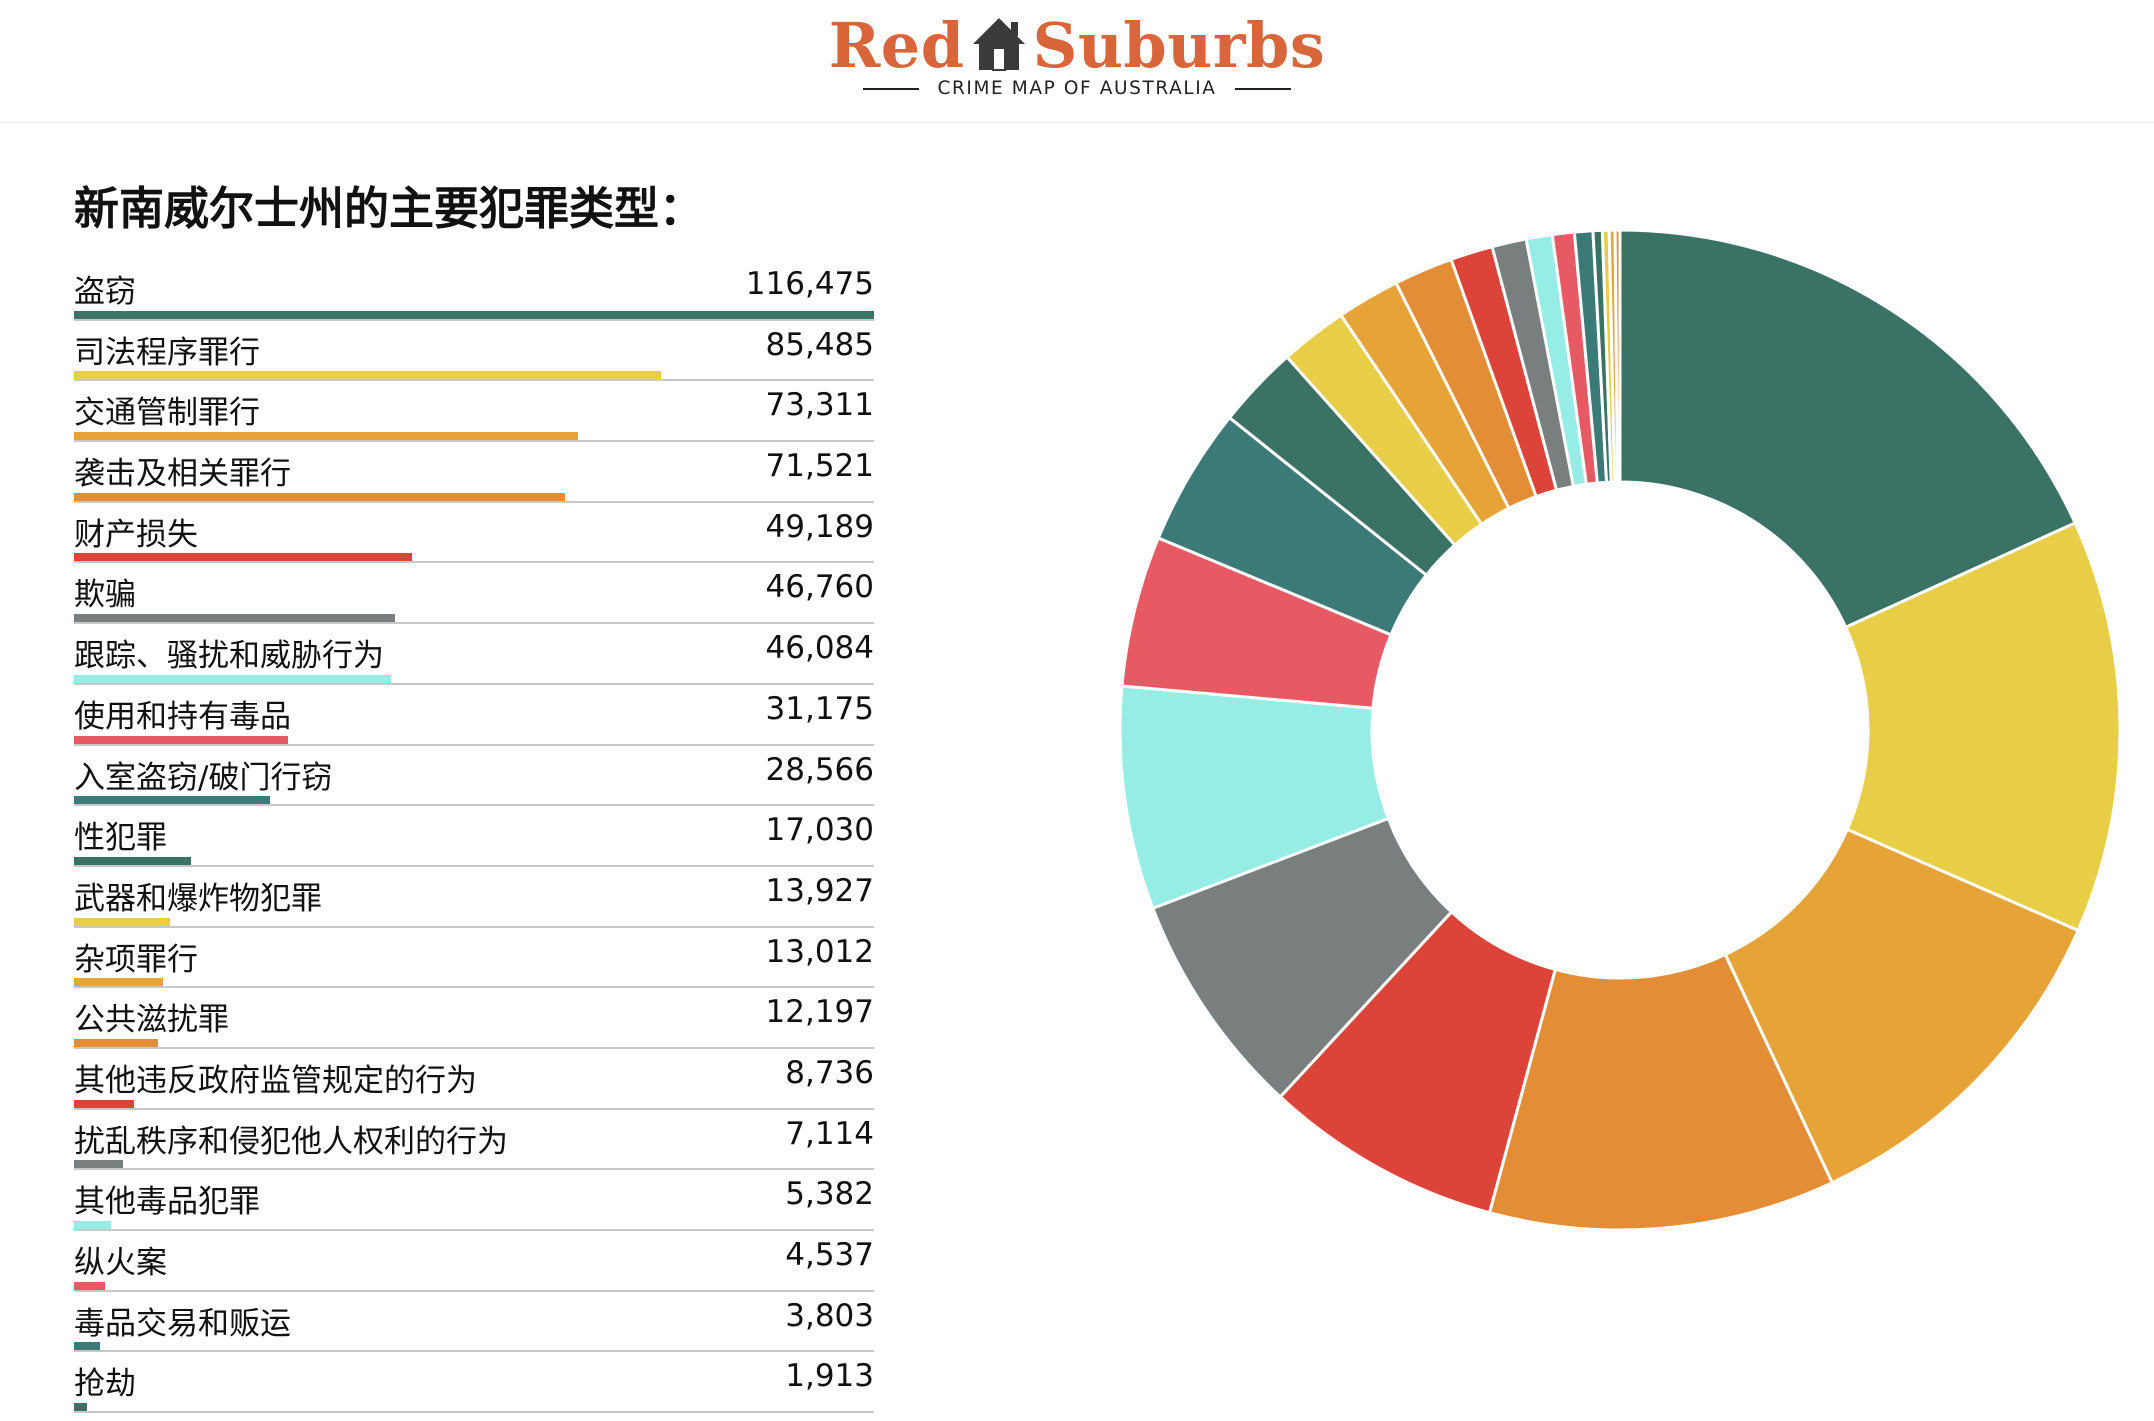  What do you see at coordinates (819, 344) in the screenshot?
I see `crime-count: 85,485` at bounding box center [819, 344].